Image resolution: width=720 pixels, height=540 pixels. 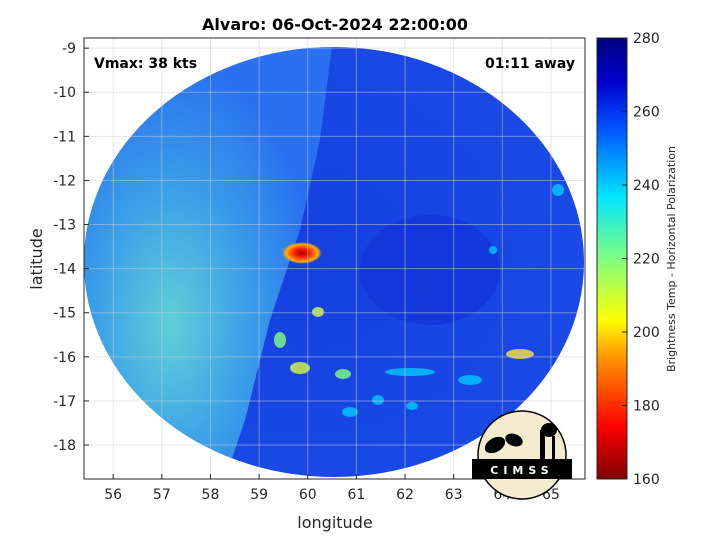 What do you see at coordinates (302, 253) in the screenshot?
I see `convective-core` at bounding box center [302, 253].